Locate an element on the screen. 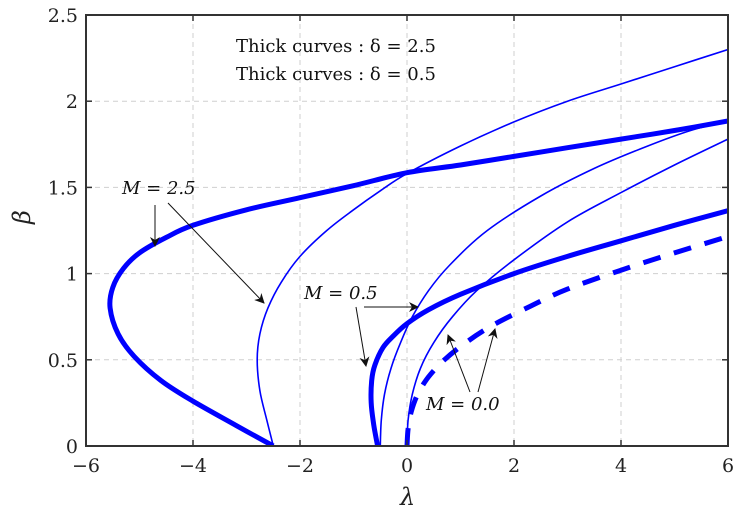 The height and width of the screenshot is (513, 738). arrow-m00-thin is located at coordinates (458, 363).